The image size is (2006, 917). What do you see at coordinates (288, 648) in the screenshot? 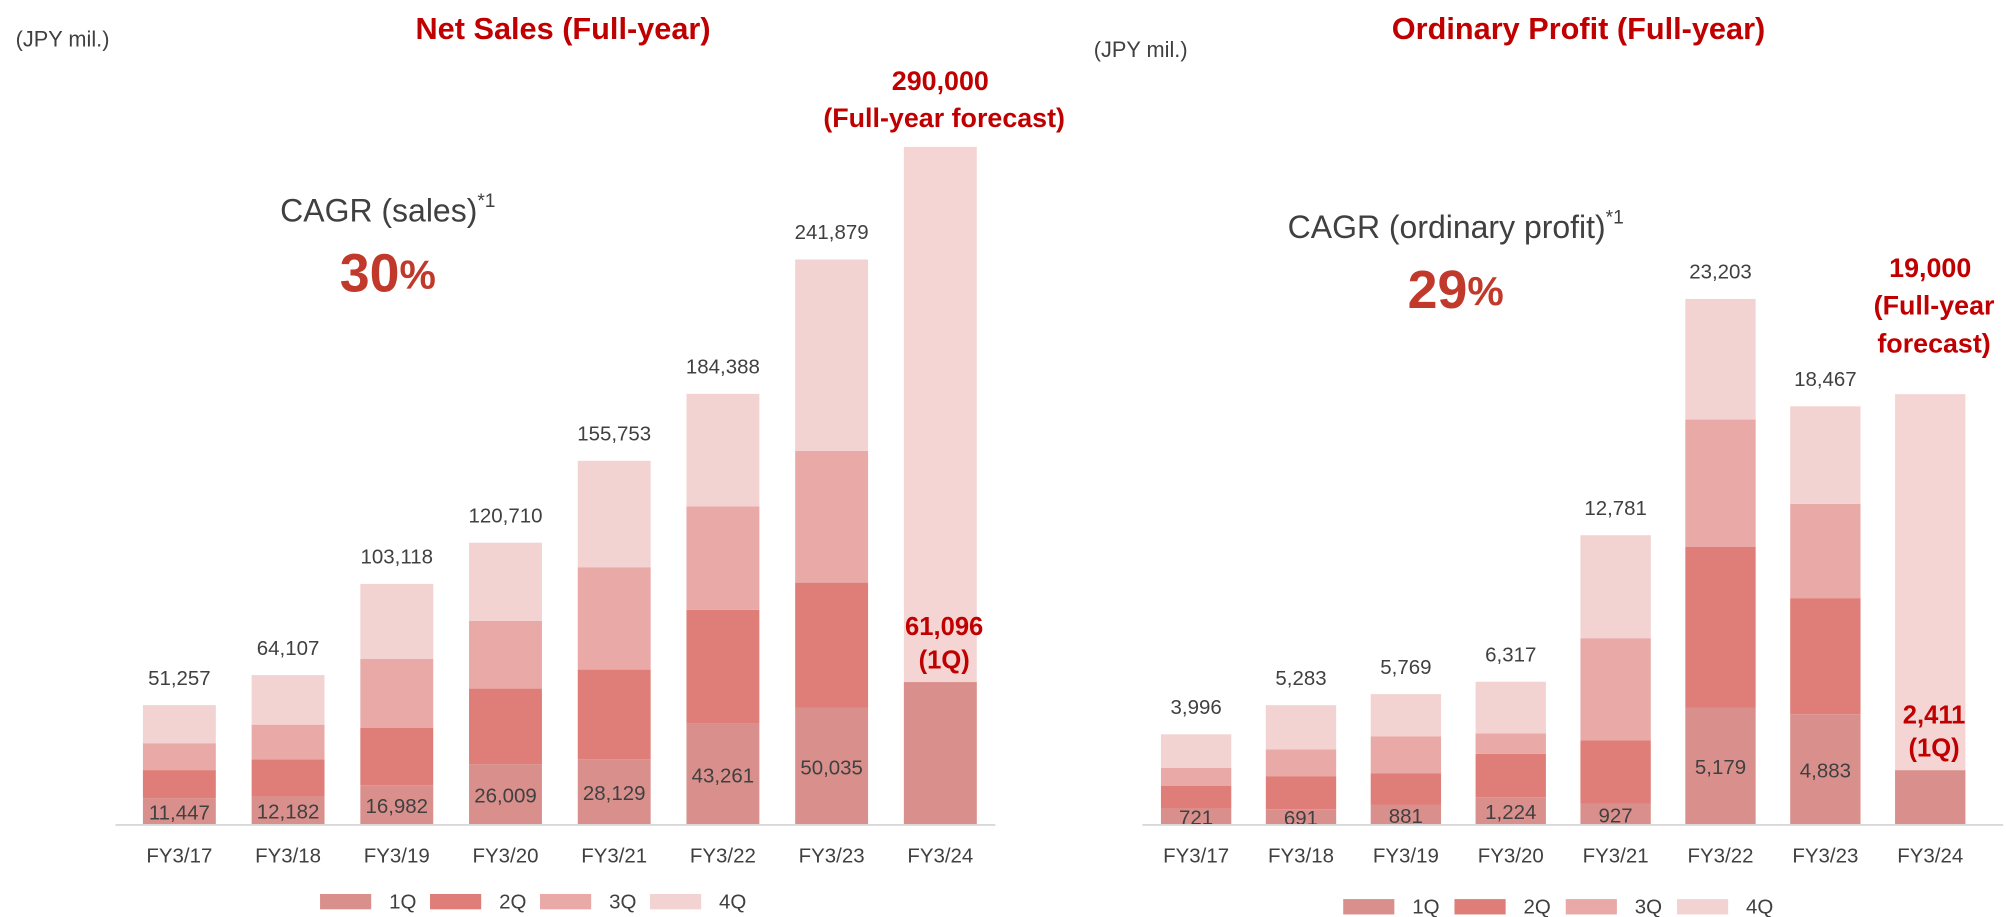
I see `total-label: 64,107` at bounding box center [288, 648].